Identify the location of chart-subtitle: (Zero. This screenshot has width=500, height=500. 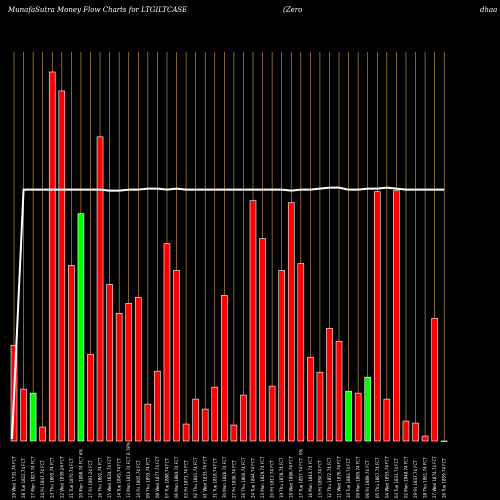
(292, 10).